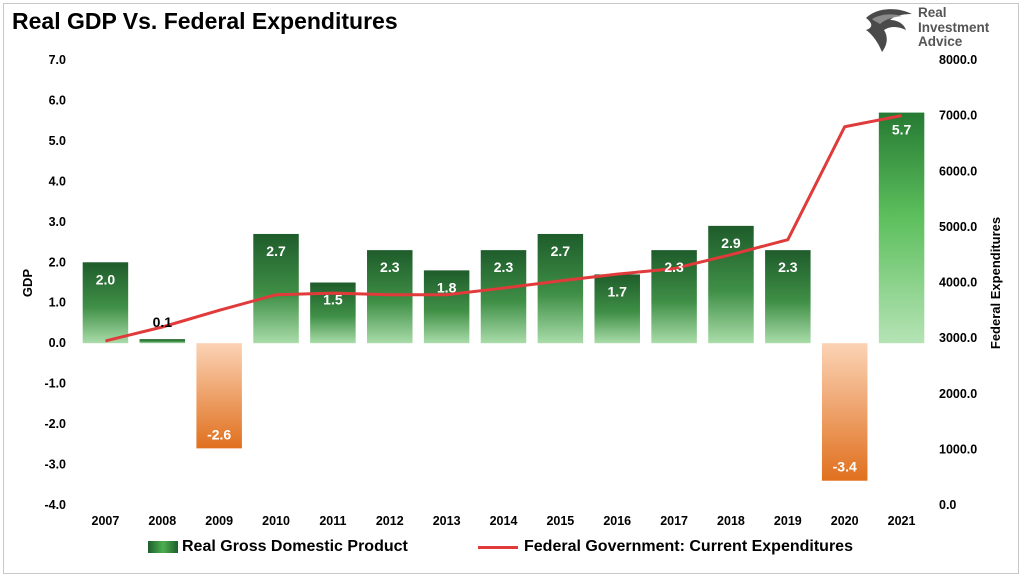  Describe the element at coordinates (958, 338) in the screenshot. I see `y2-tick-label: 3000.0` at that location.